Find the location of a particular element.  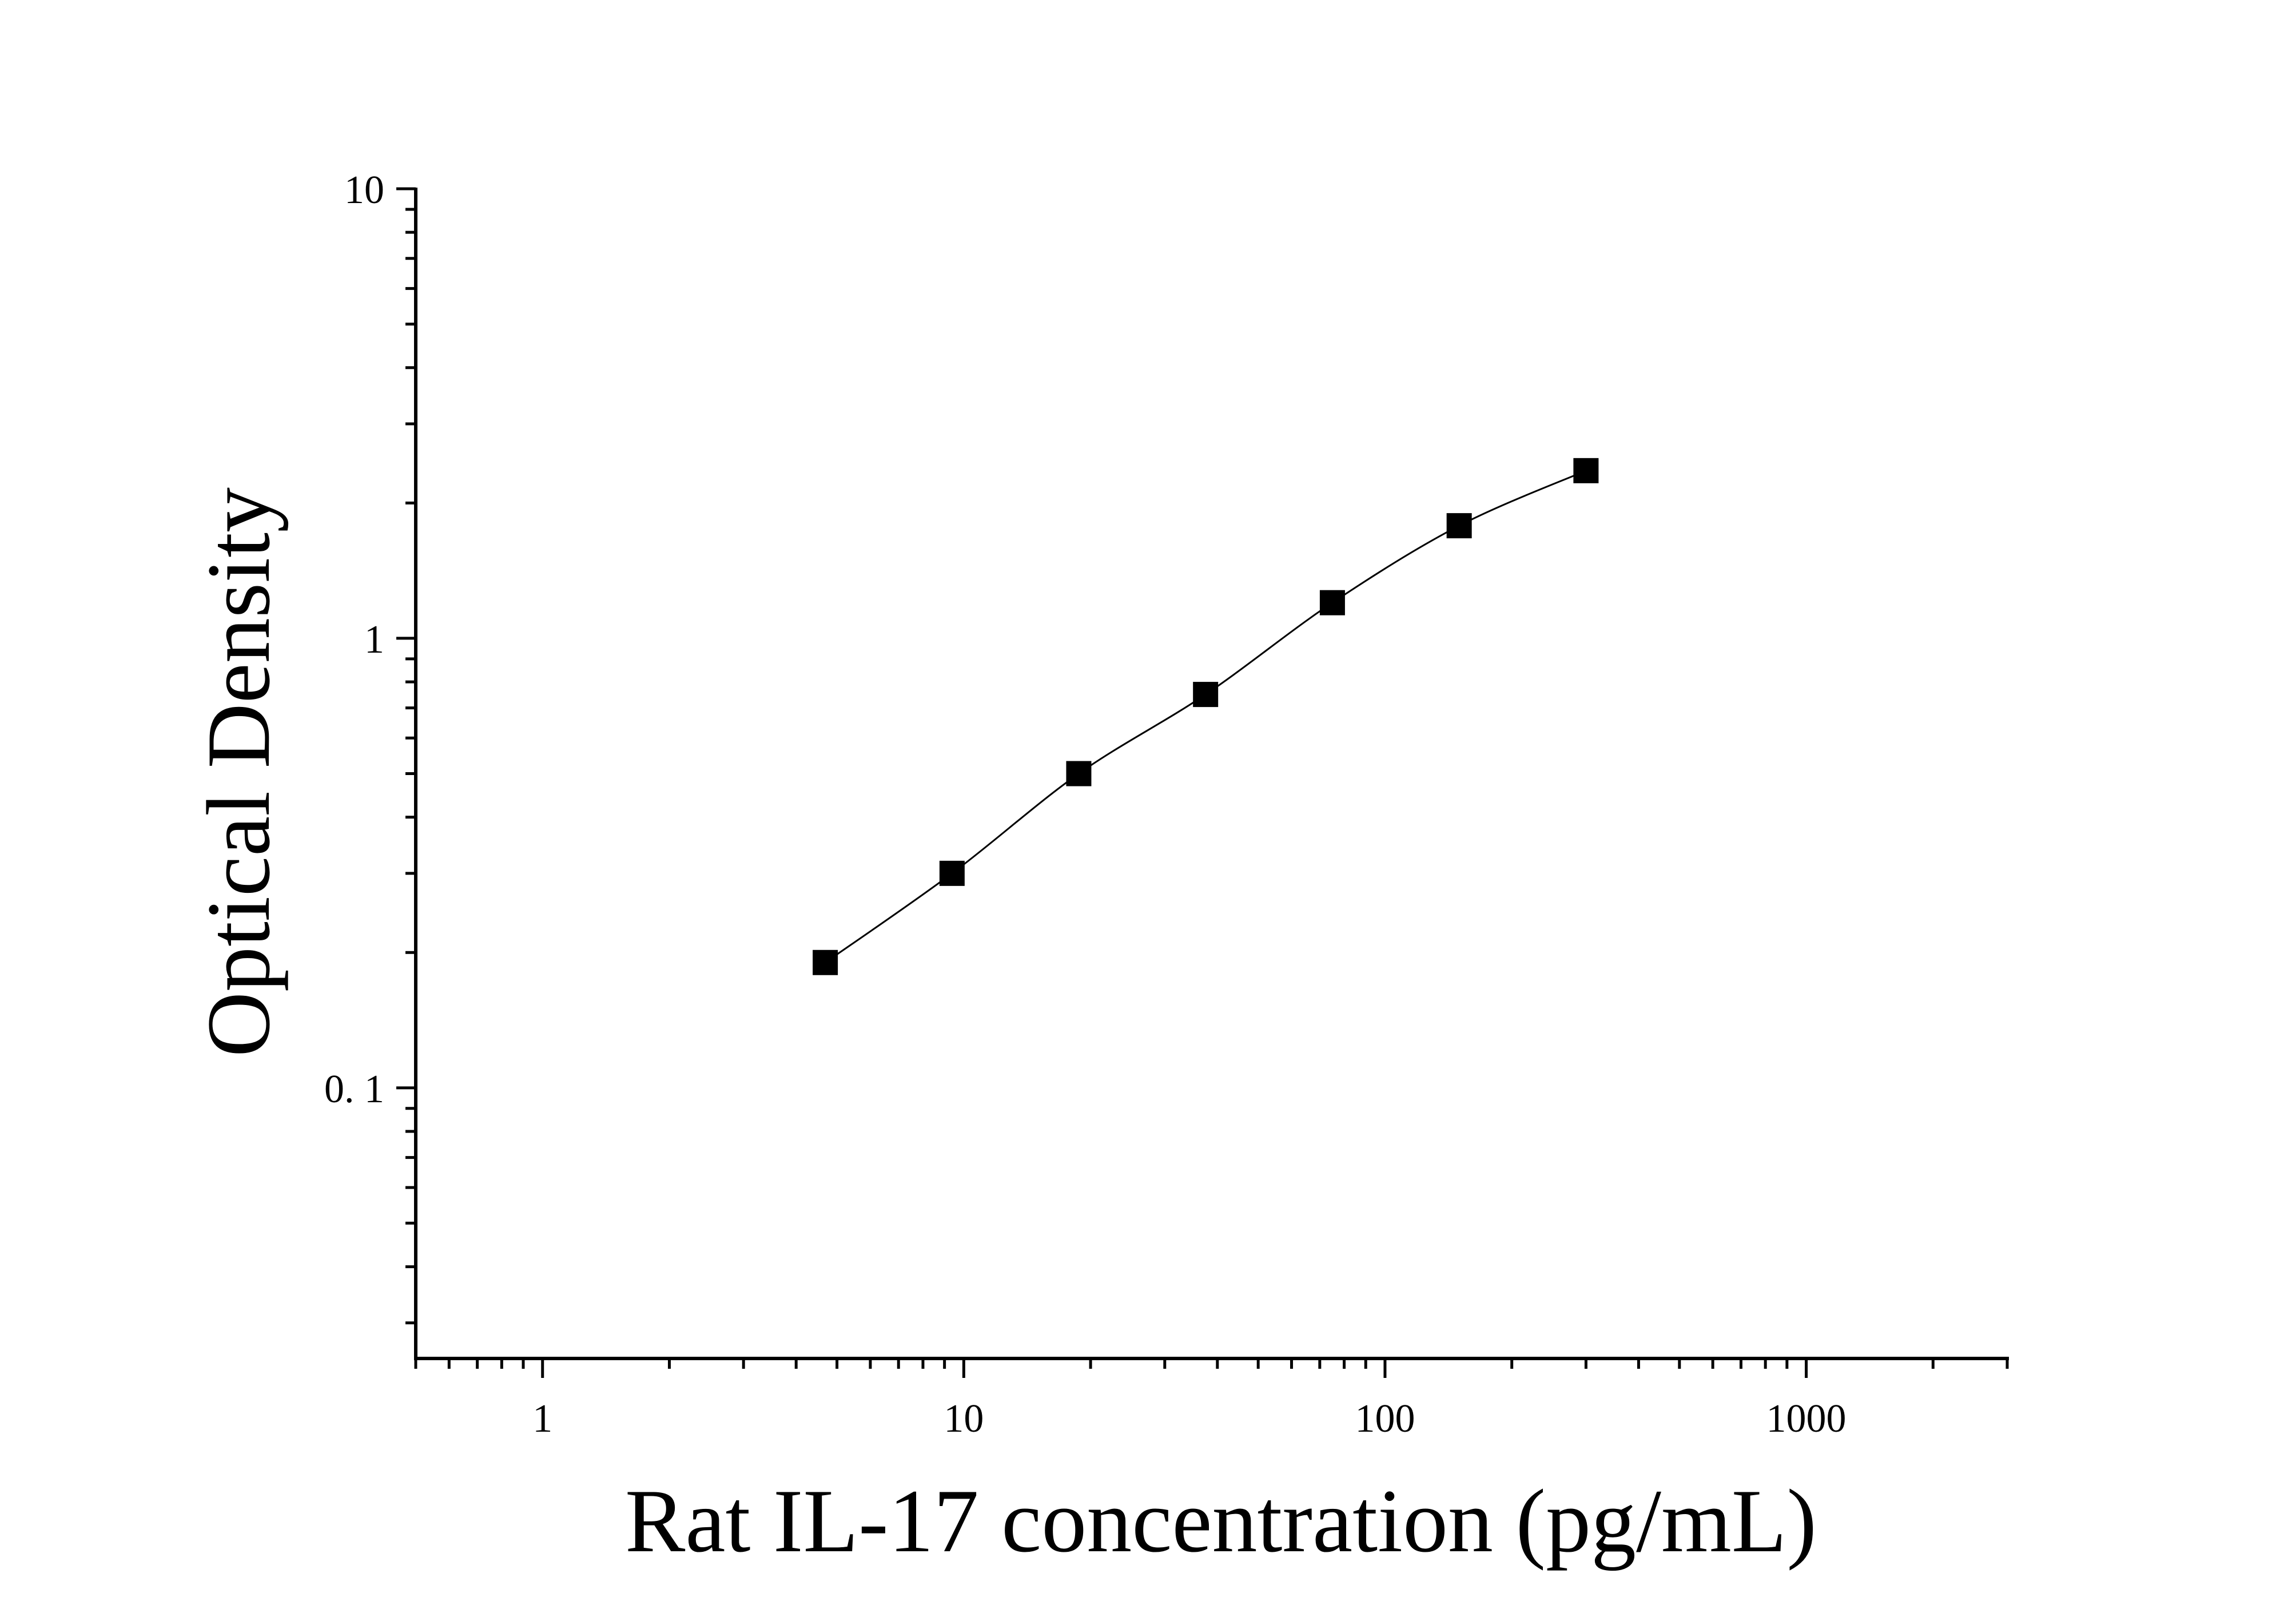

y-tick-label: 1 is located at coordinates (374, 640).